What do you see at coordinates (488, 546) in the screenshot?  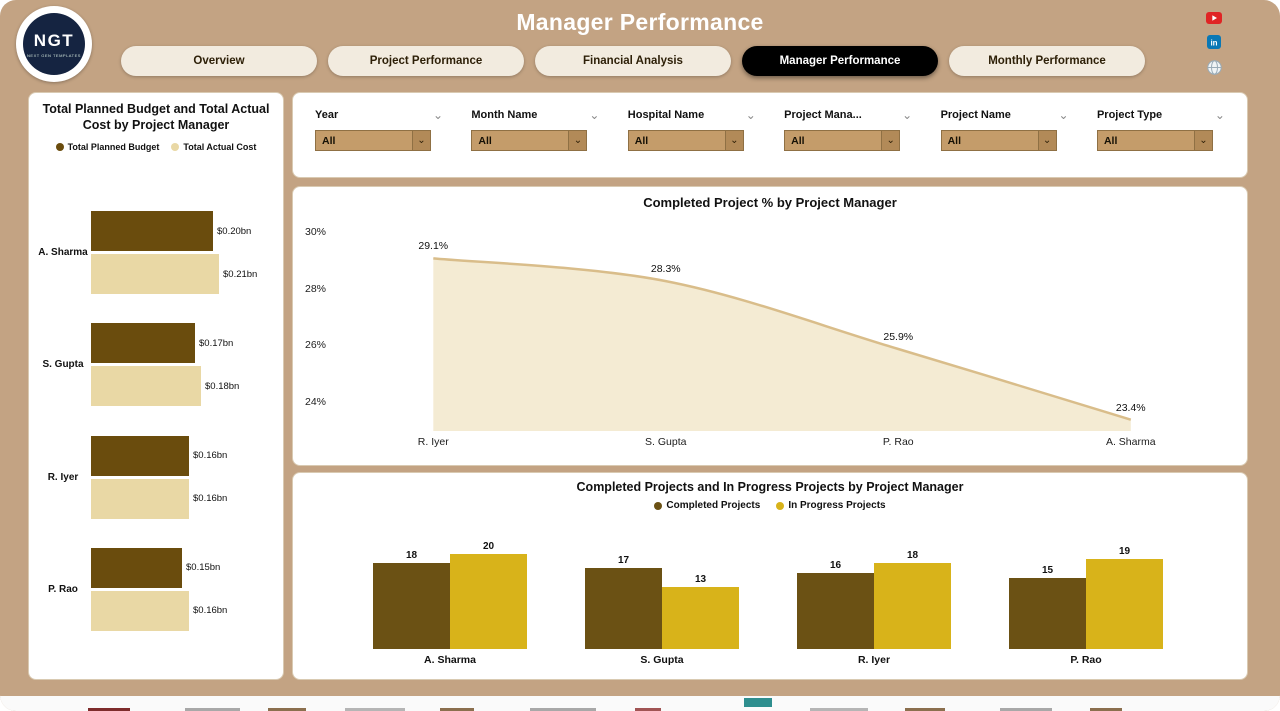 I see `value-label: 20` at bounding box center [488, 546].